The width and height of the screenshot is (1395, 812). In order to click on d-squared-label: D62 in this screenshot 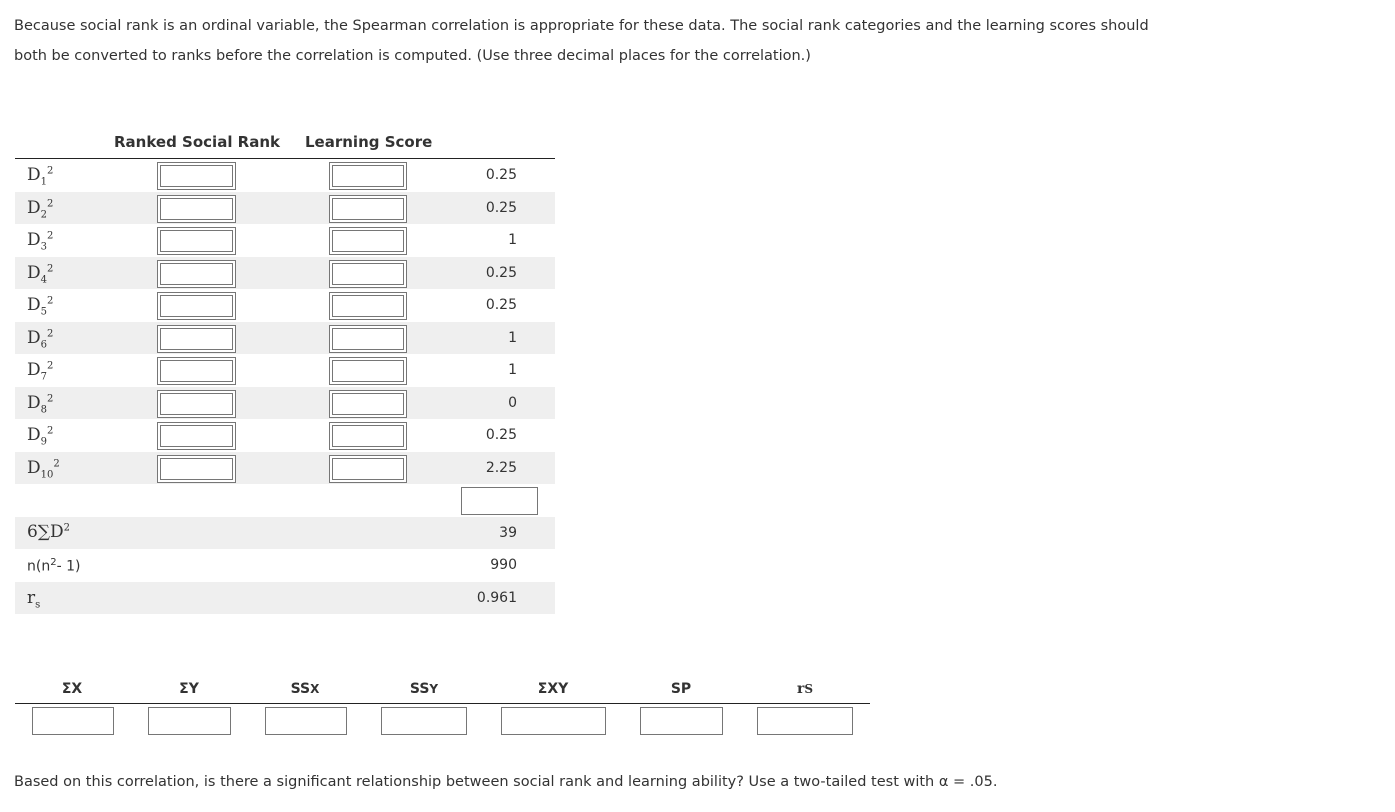, I will do `click(40, 339)`.